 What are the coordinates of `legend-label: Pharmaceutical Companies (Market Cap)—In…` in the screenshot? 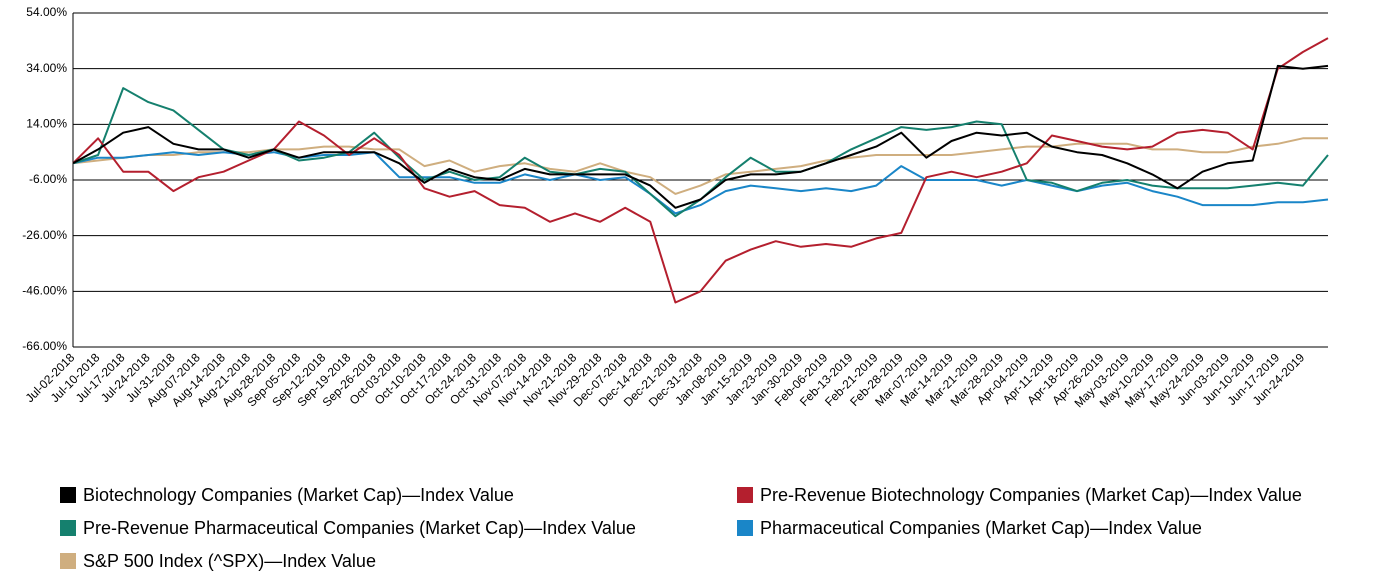 It's located at (981, 528).